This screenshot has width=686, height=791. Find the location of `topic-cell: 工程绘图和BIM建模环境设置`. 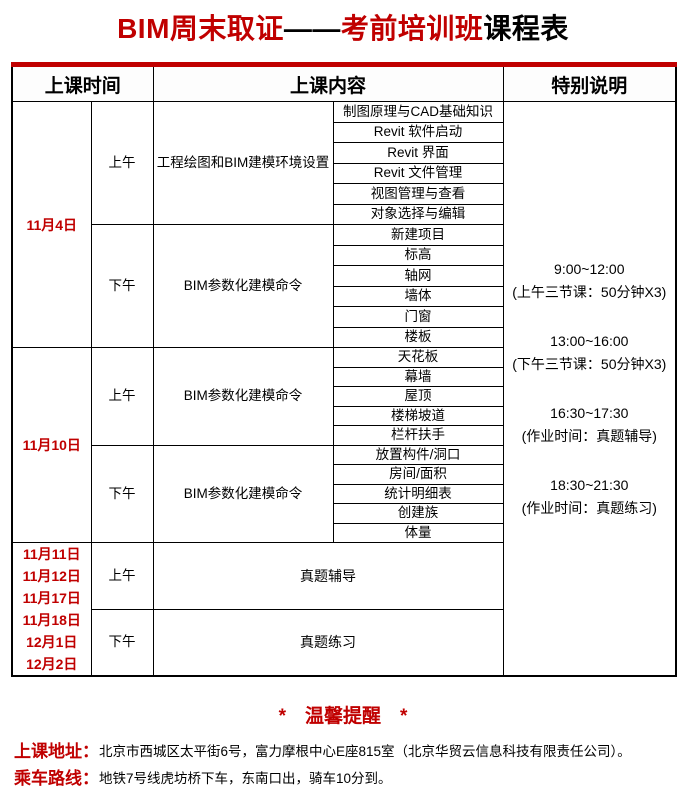

topic-cell: 工程绘图和BIM建模环境设置 is located at coordinates (243, 163).